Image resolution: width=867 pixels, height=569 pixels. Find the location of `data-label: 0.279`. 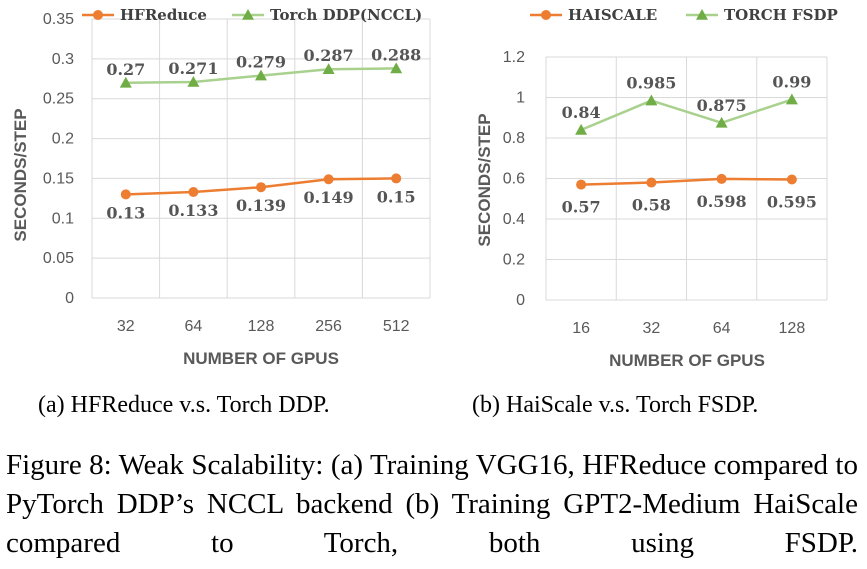

data-label: 0.279 is located at coordinates (261, 62).